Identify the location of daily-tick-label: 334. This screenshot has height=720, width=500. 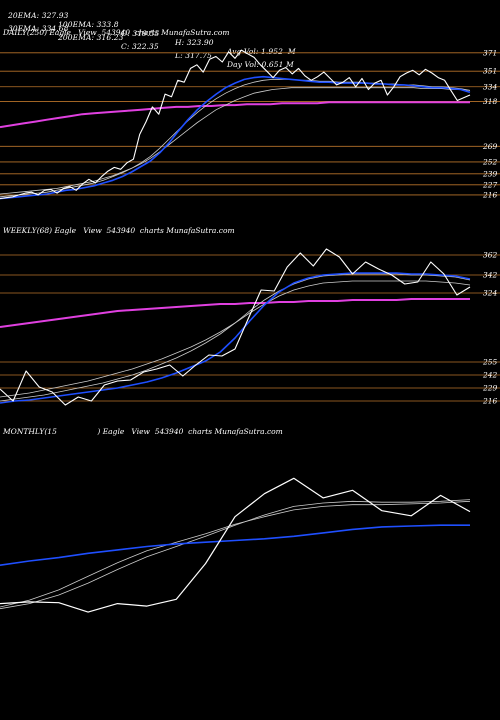
(490, 86).